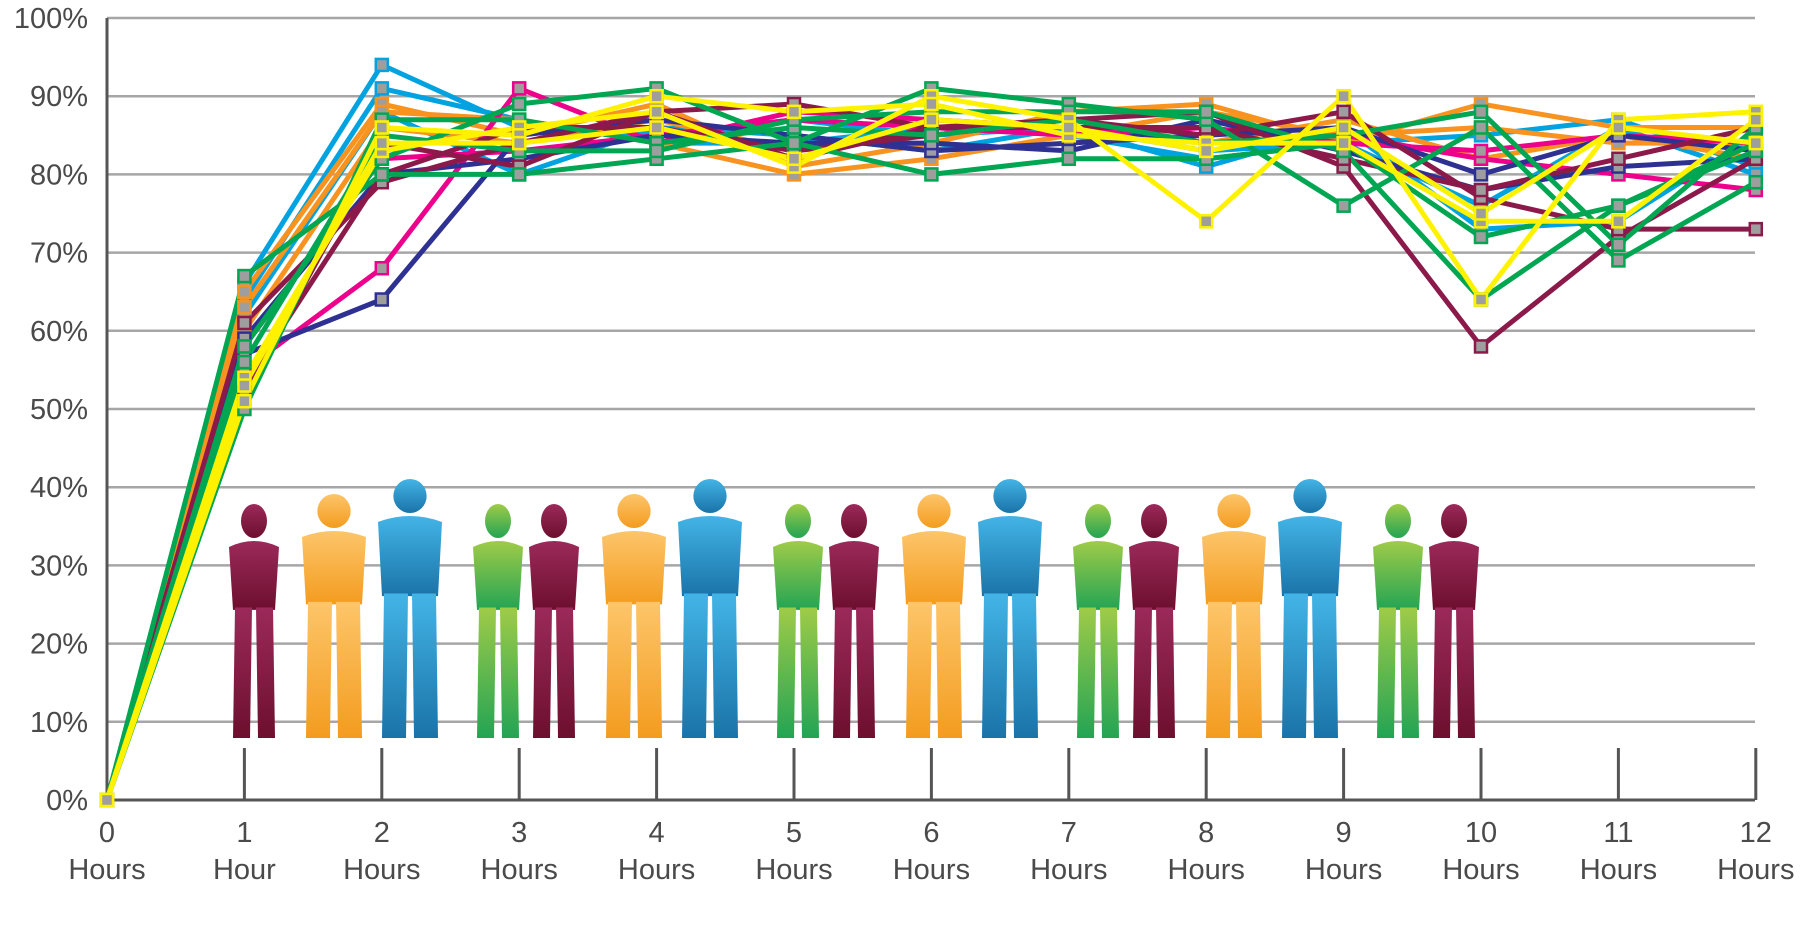 The width and height of the screenshot is (1801, 926). Describe the element at coordinates (244, 870) in the screenshot. I see `x-tick-unit: Hour` at that location.